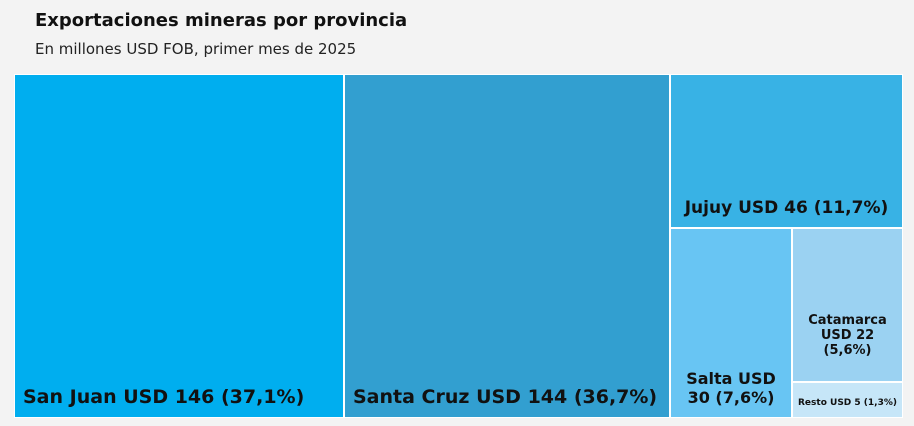 The image size is (914, 426). Describe the element at coordinates (221, 20) in the screenshot. I see `chart-title: Exportaciones mineras por provincia` at that location.